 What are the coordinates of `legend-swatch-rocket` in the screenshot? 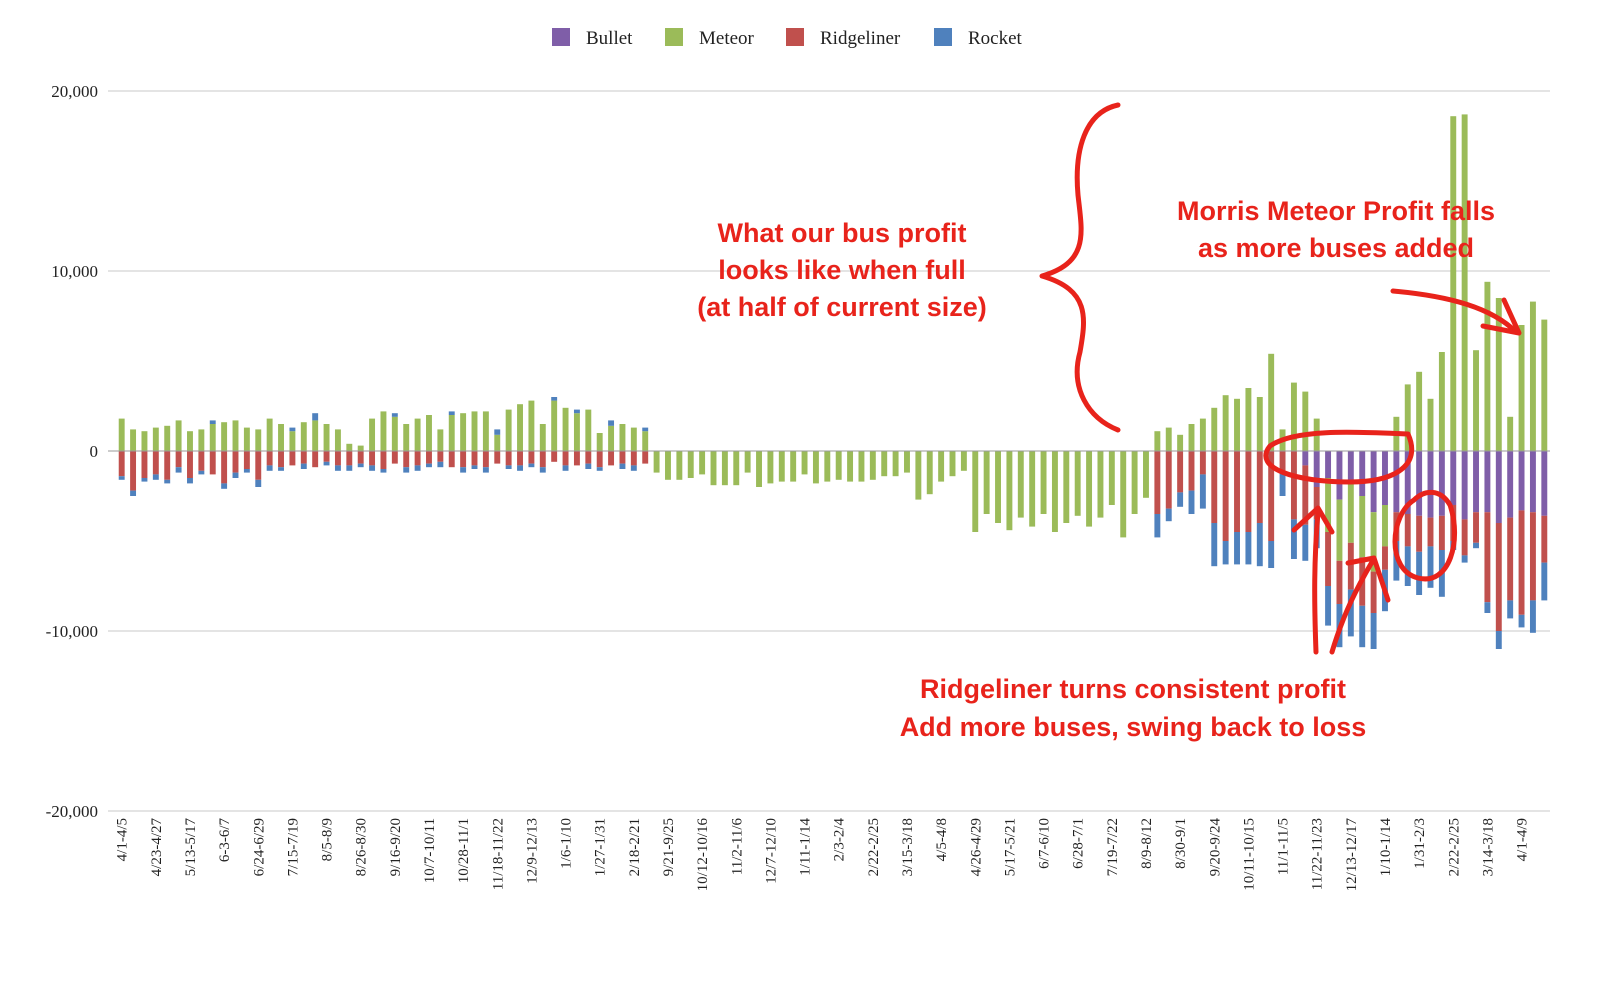 It's located at (943, 37).